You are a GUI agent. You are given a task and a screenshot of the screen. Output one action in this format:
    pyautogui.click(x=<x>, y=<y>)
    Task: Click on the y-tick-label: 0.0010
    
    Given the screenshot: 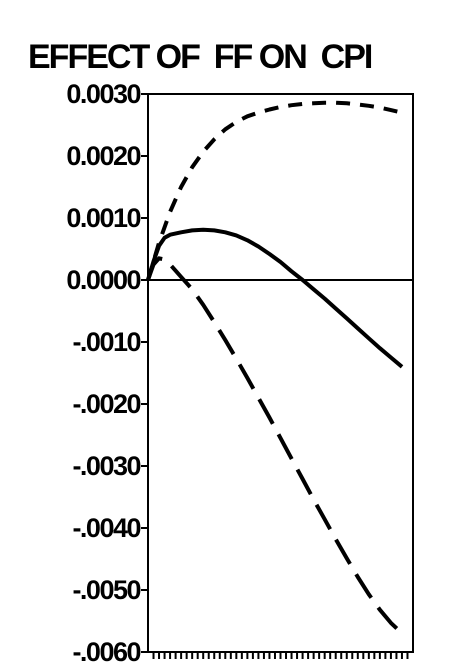 What is the action you would take?
    pyautogui.click(x=103, y=218)
    